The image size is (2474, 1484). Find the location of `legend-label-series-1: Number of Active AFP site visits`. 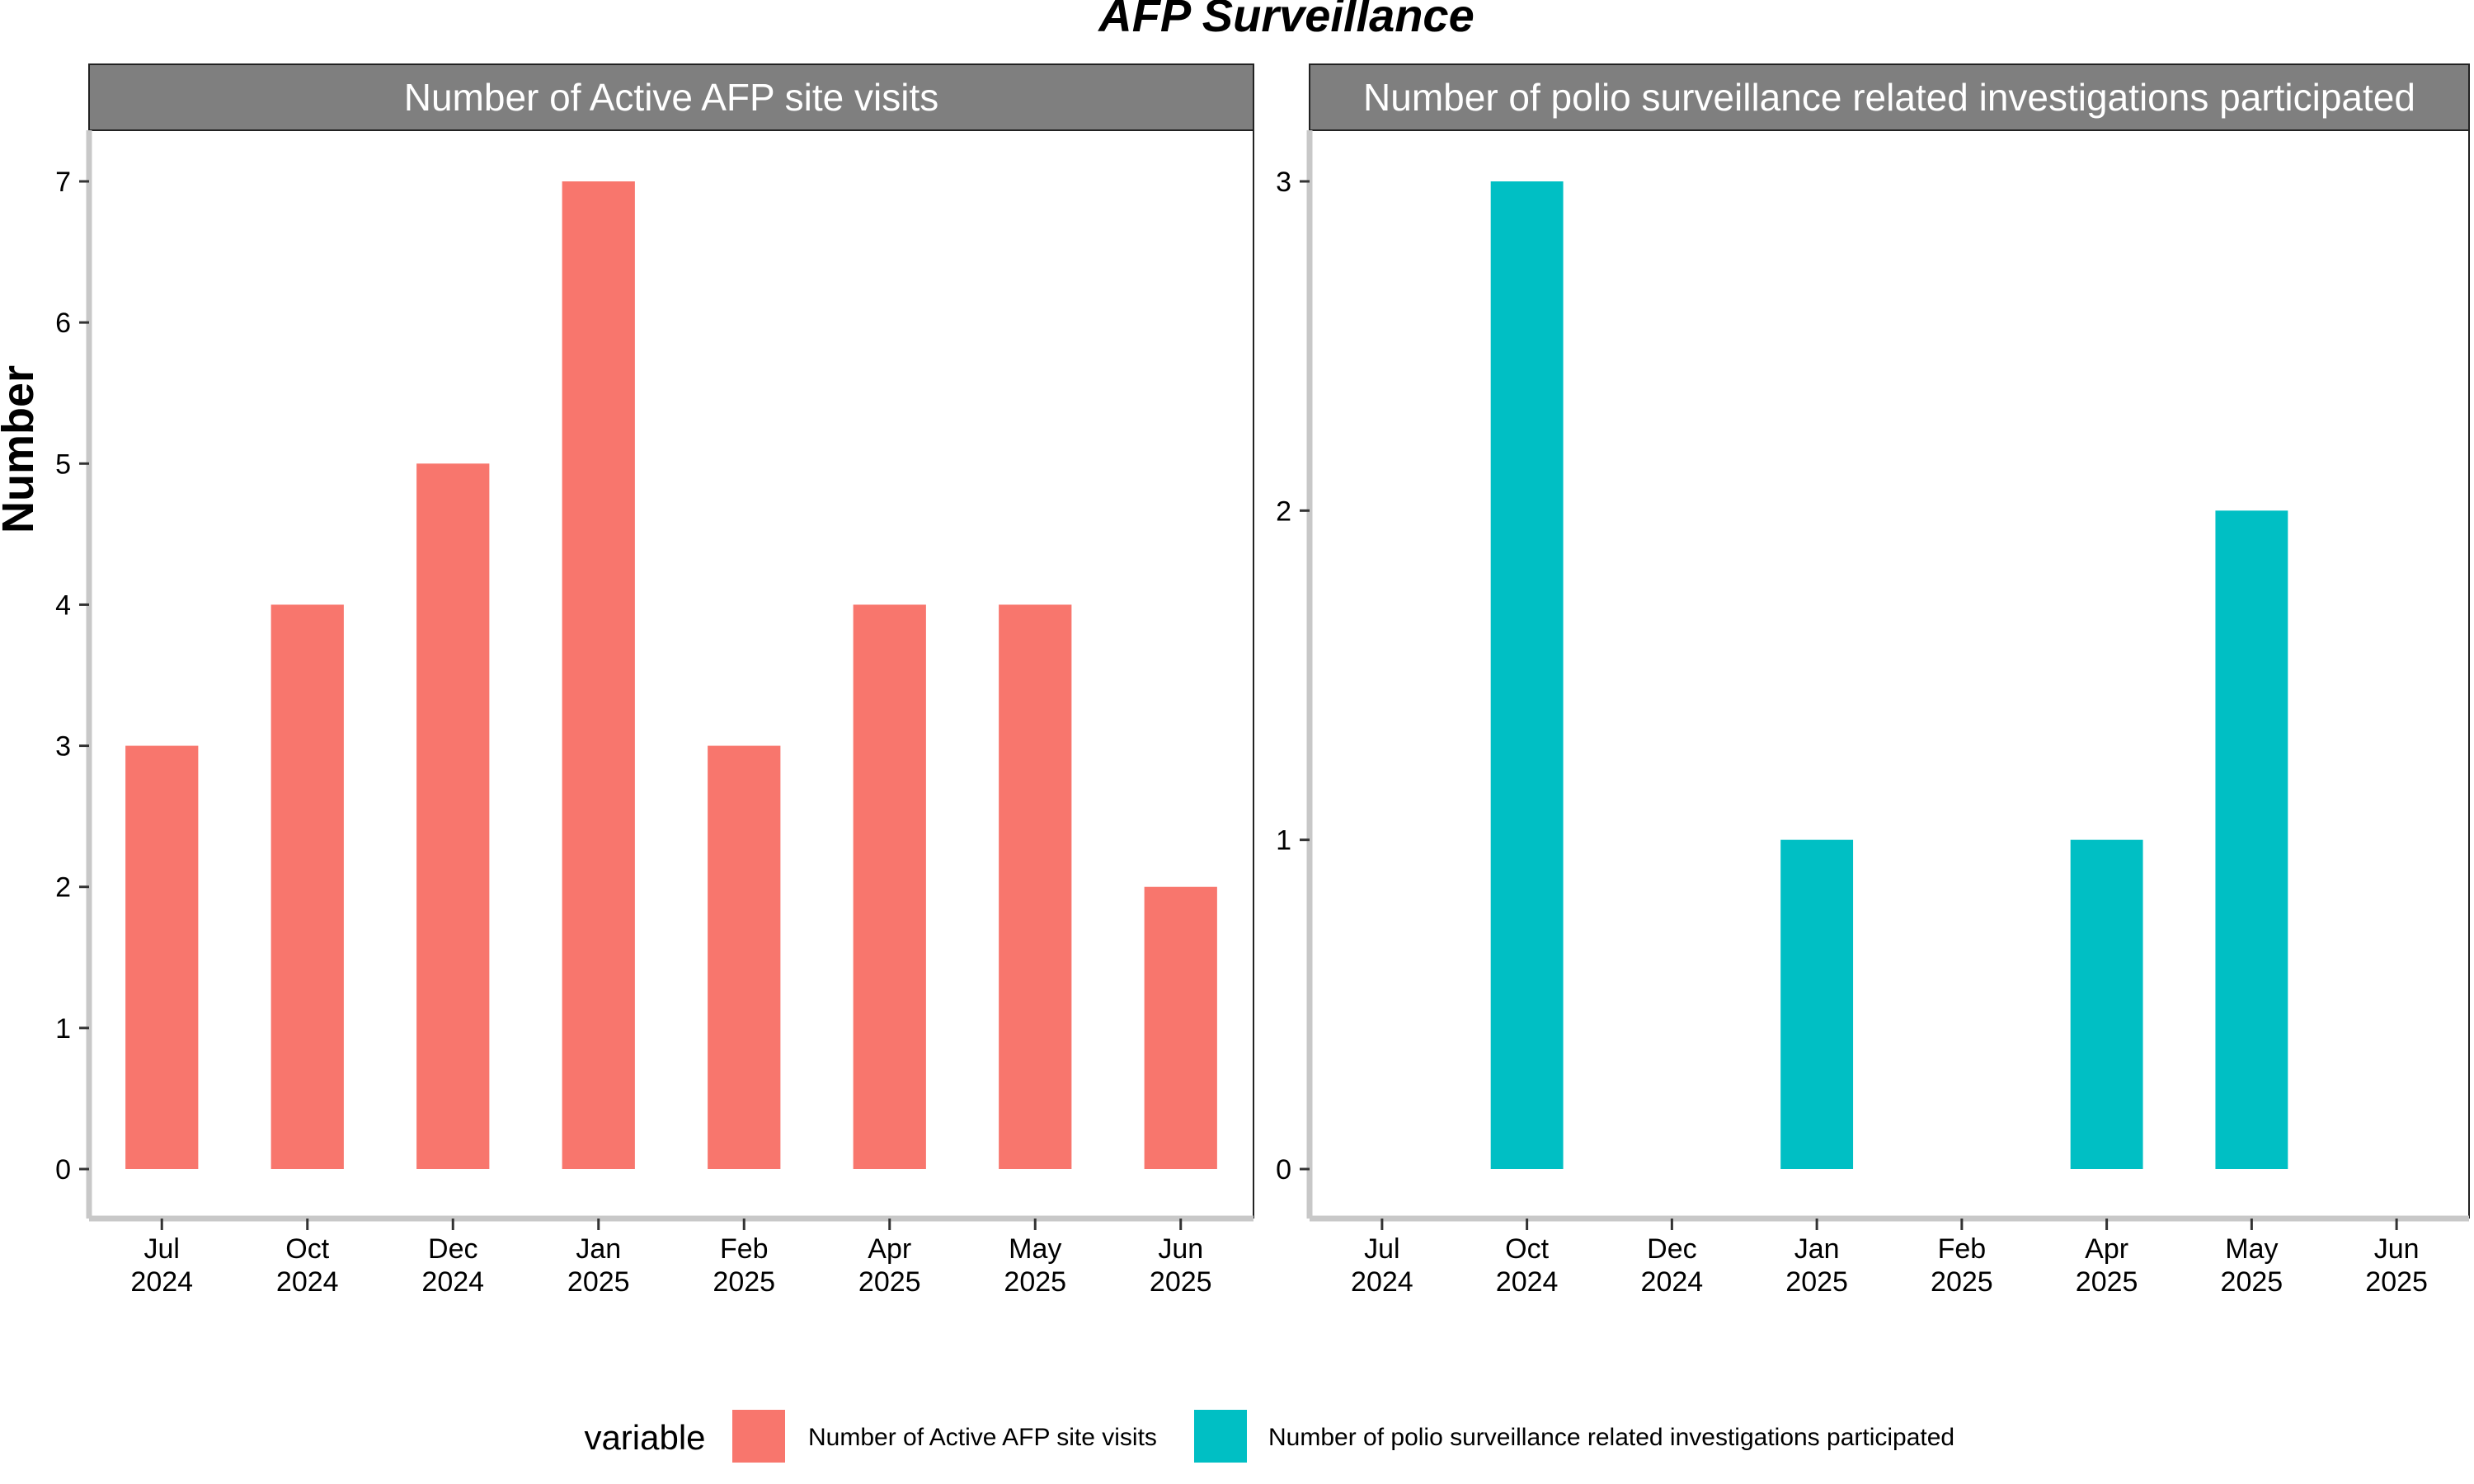

legend-label-series-1: Number of Active AFP site visits is located at coordinates (982, 1437).